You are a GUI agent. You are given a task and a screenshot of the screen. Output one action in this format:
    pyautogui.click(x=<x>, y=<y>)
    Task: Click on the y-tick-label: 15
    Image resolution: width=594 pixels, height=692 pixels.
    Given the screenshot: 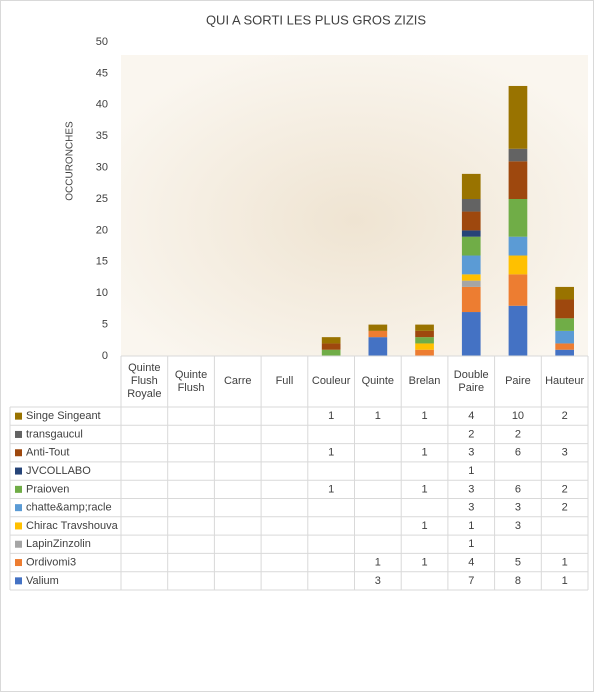 What is the action you would take?
    pyautogui.click(x=102, y=262)
    